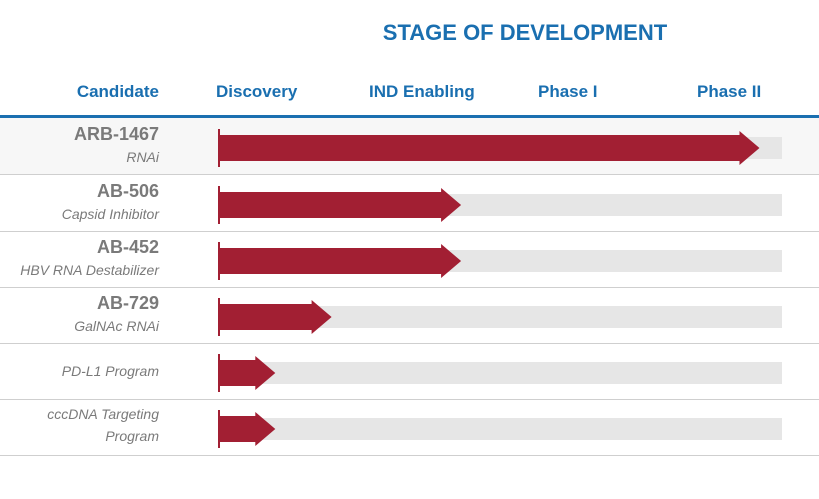 The height and width of the screenshot is (499, 819). What do you see at coordinates (409, 371) in the screenshot?
I see `candidate-row: PD-L1 Program` at bounding box center [409, 371].